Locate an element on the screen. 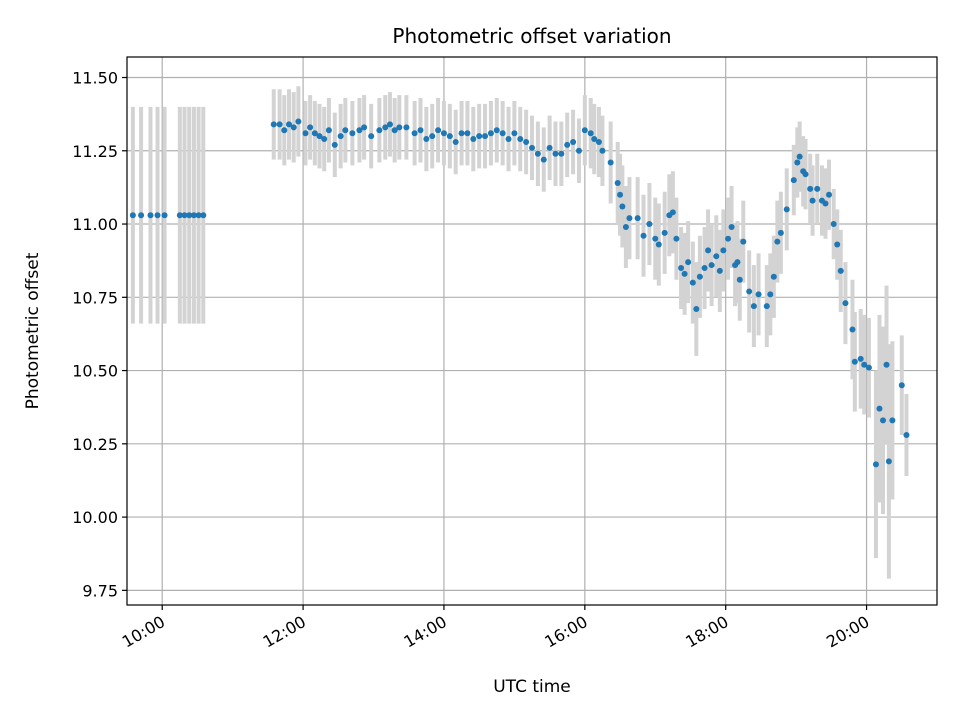  y-tick-label: 11.50 is located at coordinates (95, 78).